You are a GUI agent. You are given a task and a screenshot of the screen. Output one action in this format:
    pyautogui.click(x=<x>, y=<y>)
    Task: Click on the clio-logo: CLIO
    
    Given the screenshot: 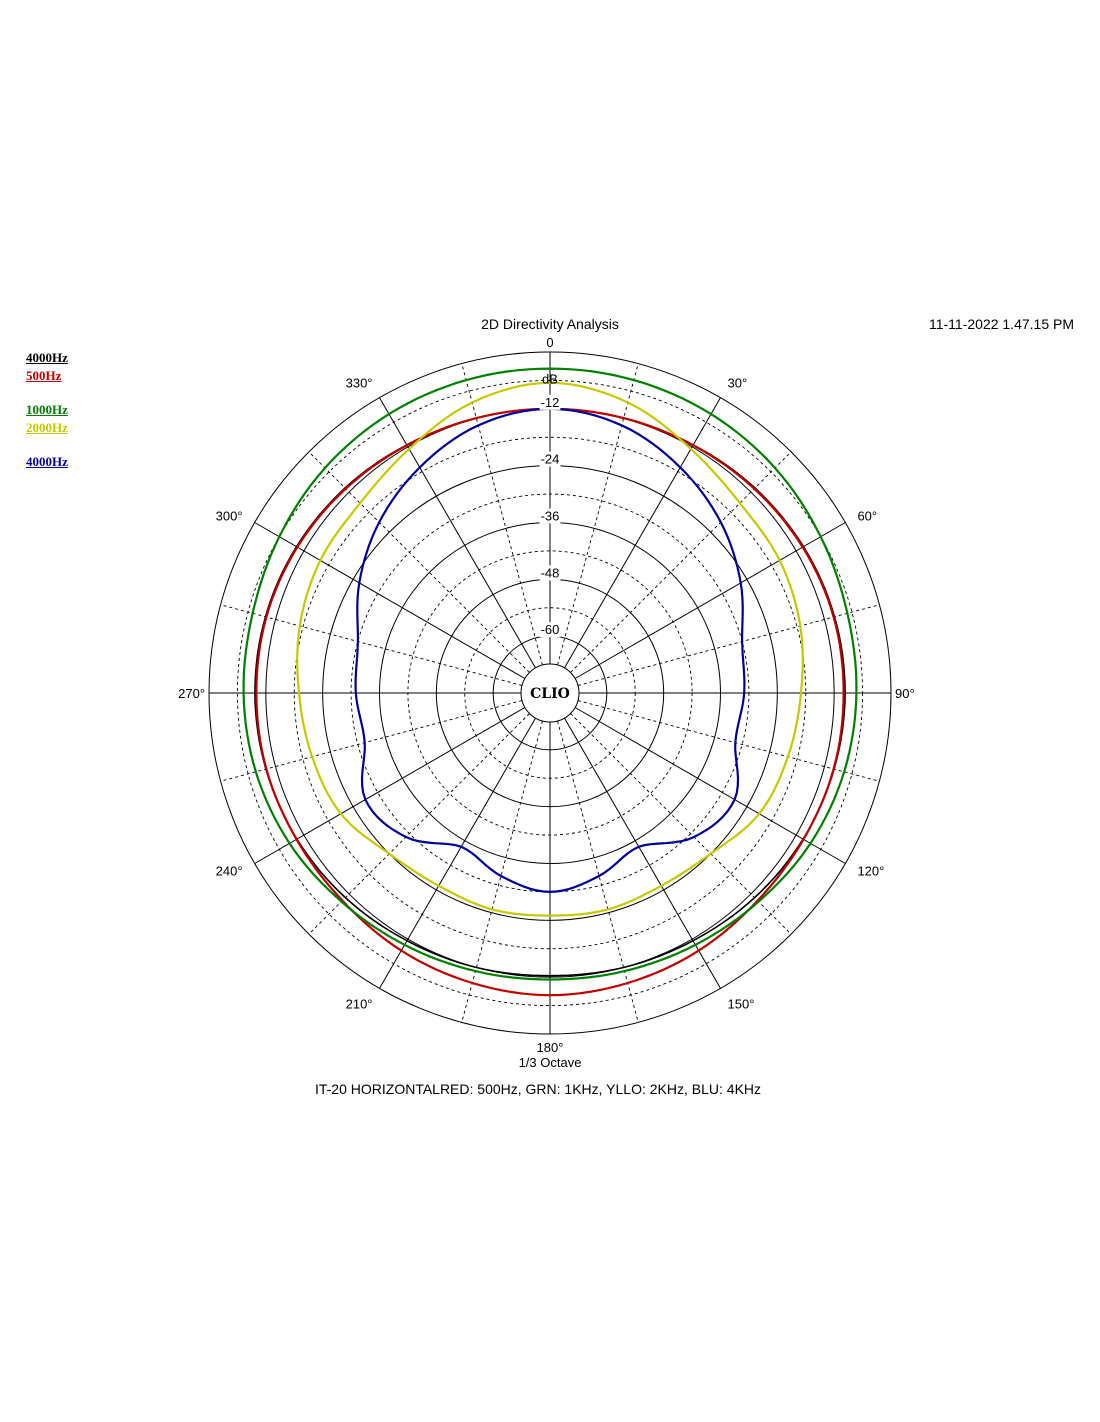 What is the action you would take?
    pyautogui.click(x=550, y=693)
    